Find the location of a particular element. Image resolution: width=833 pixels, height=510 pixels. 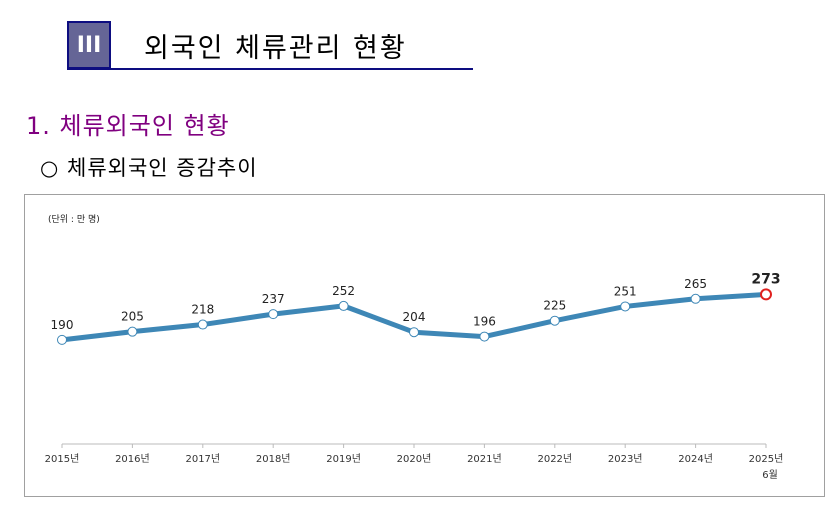

x-tick-label: 2015년 is located at coordinates (62, 459).